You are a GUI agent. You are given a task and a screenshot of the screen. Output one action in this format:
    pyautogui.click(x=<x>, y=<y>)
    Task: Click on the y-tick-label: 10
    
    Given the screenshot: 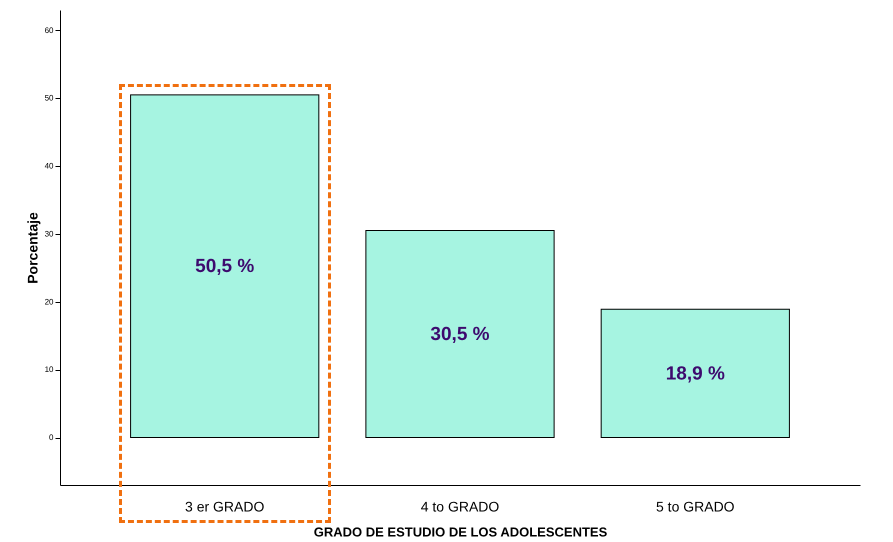 What is the action you would take?
    pyautogui.click(x=49, y=369)
    